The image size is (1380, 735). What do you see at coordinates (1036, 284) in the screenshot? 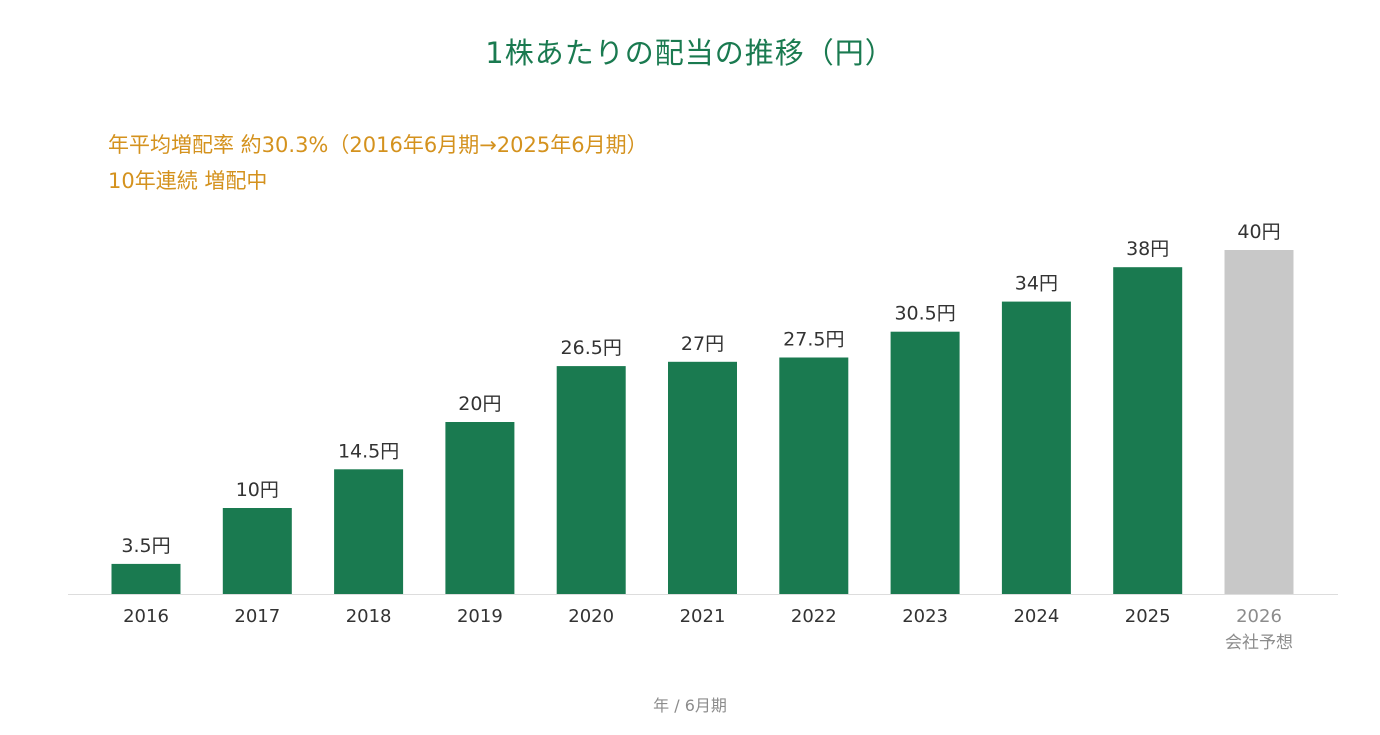
I see `value-label-2024: 34円` at bounding box center [1036, 284].